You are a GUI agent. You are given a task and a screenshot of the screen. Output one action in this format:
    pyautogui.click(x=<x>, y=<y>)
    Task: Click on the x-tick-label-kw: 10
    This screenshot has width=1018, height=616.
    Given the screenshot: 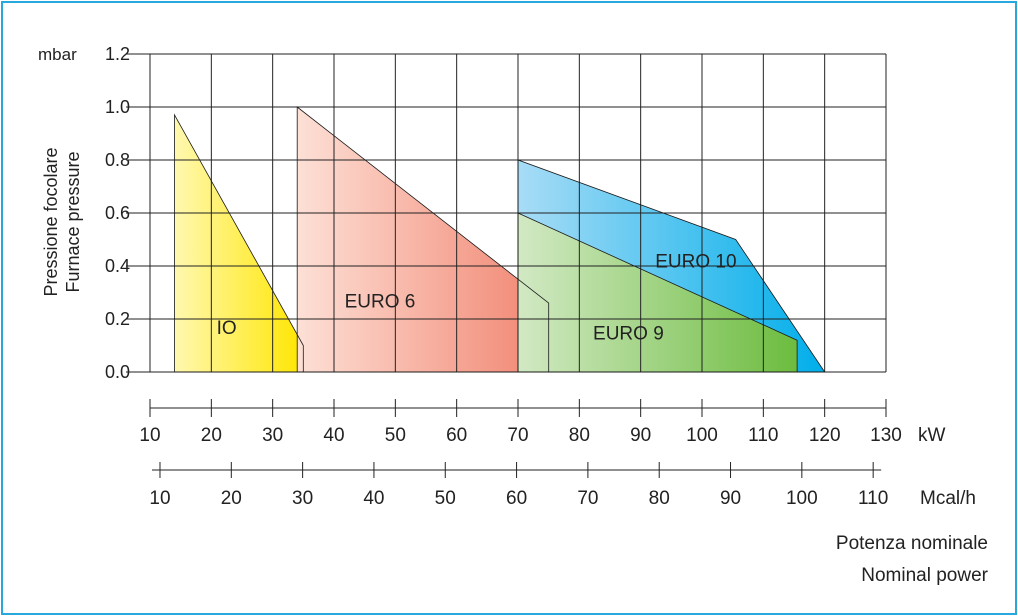 What is the action you would take?
    pyautogui.click(x=149, y=435)
    